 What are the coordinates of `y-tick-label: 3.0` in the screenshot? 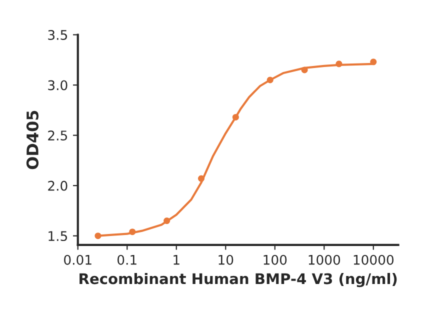 It's located at (58, 85).